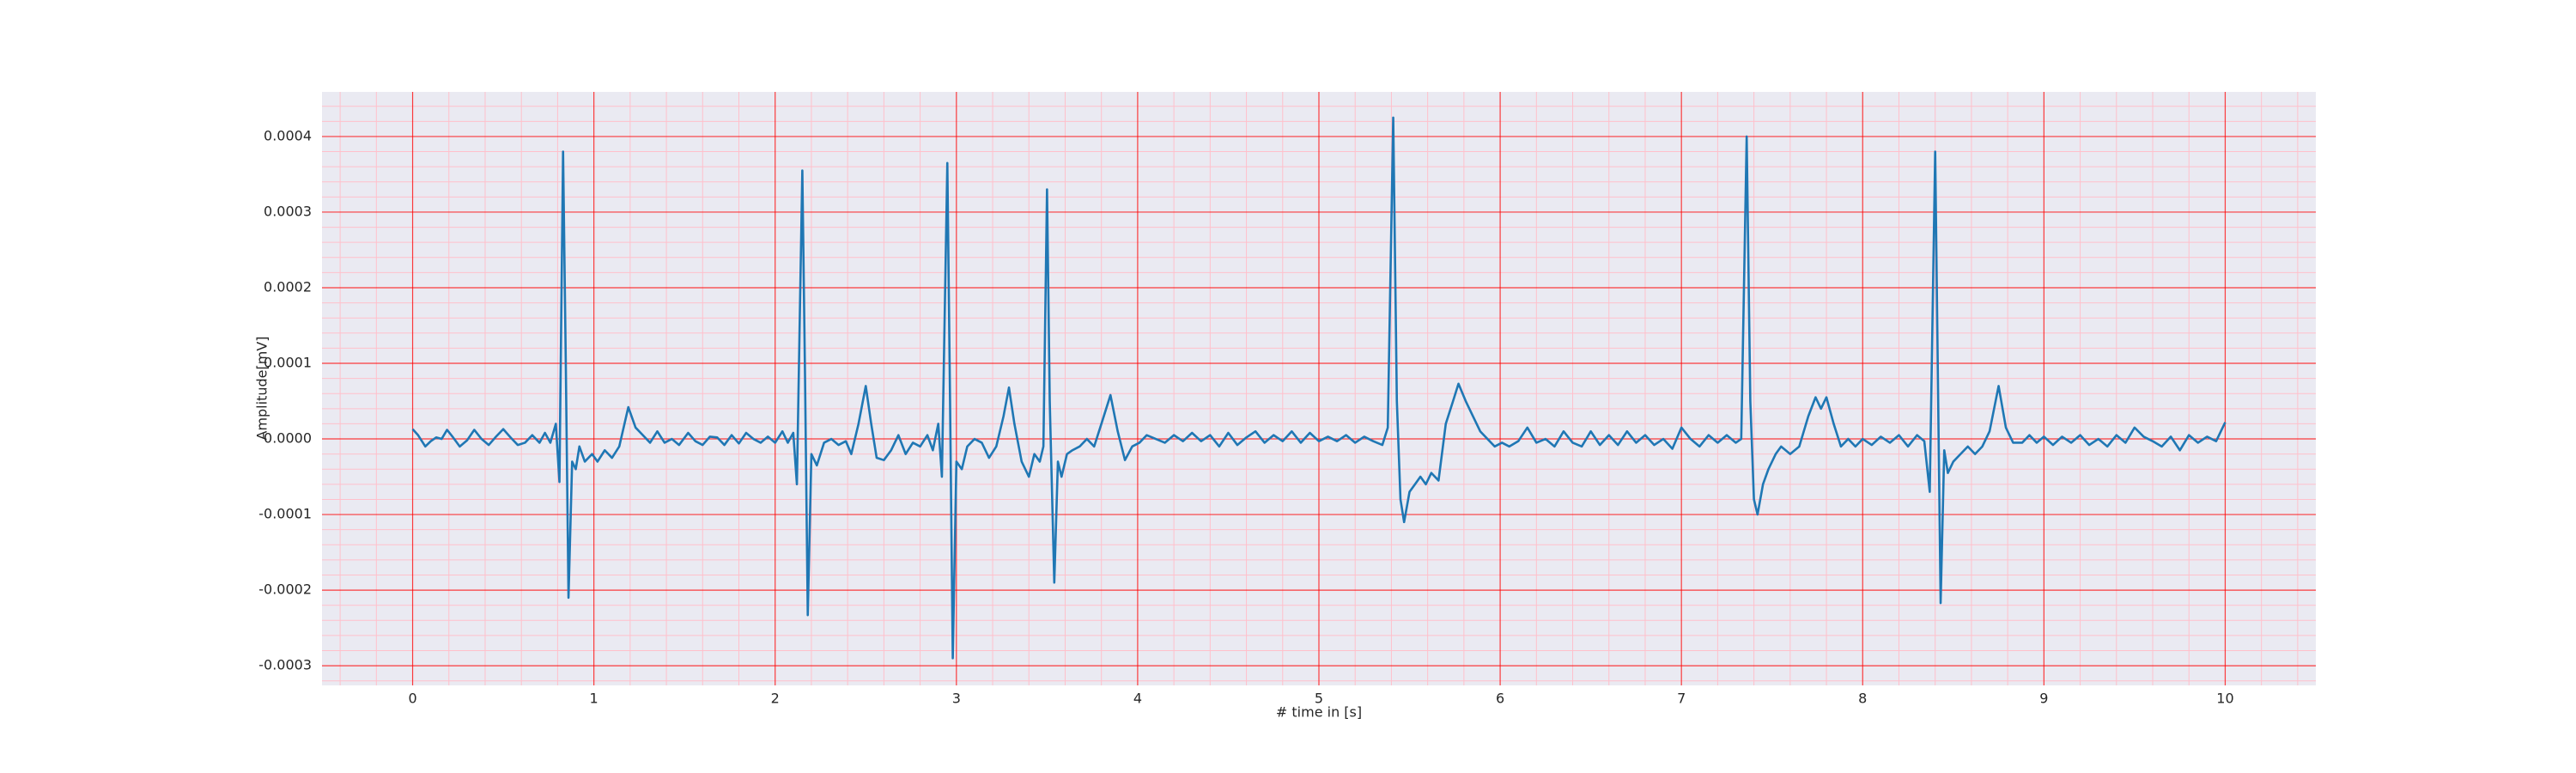  Describe the element at coordinates (285, 514) in the screenshot. I see `y-tick-label: -0.0001` at that location.